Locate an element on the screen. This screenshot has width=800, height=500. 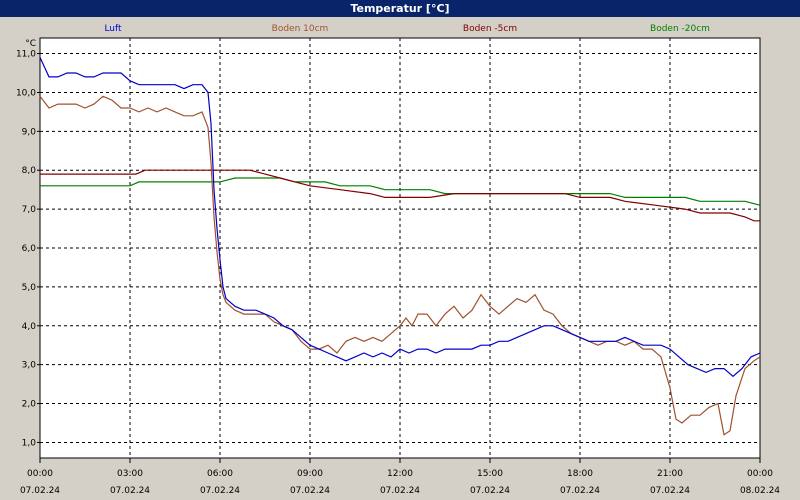
x-tick-time: 09:00 is located at coordinates (310, 474).